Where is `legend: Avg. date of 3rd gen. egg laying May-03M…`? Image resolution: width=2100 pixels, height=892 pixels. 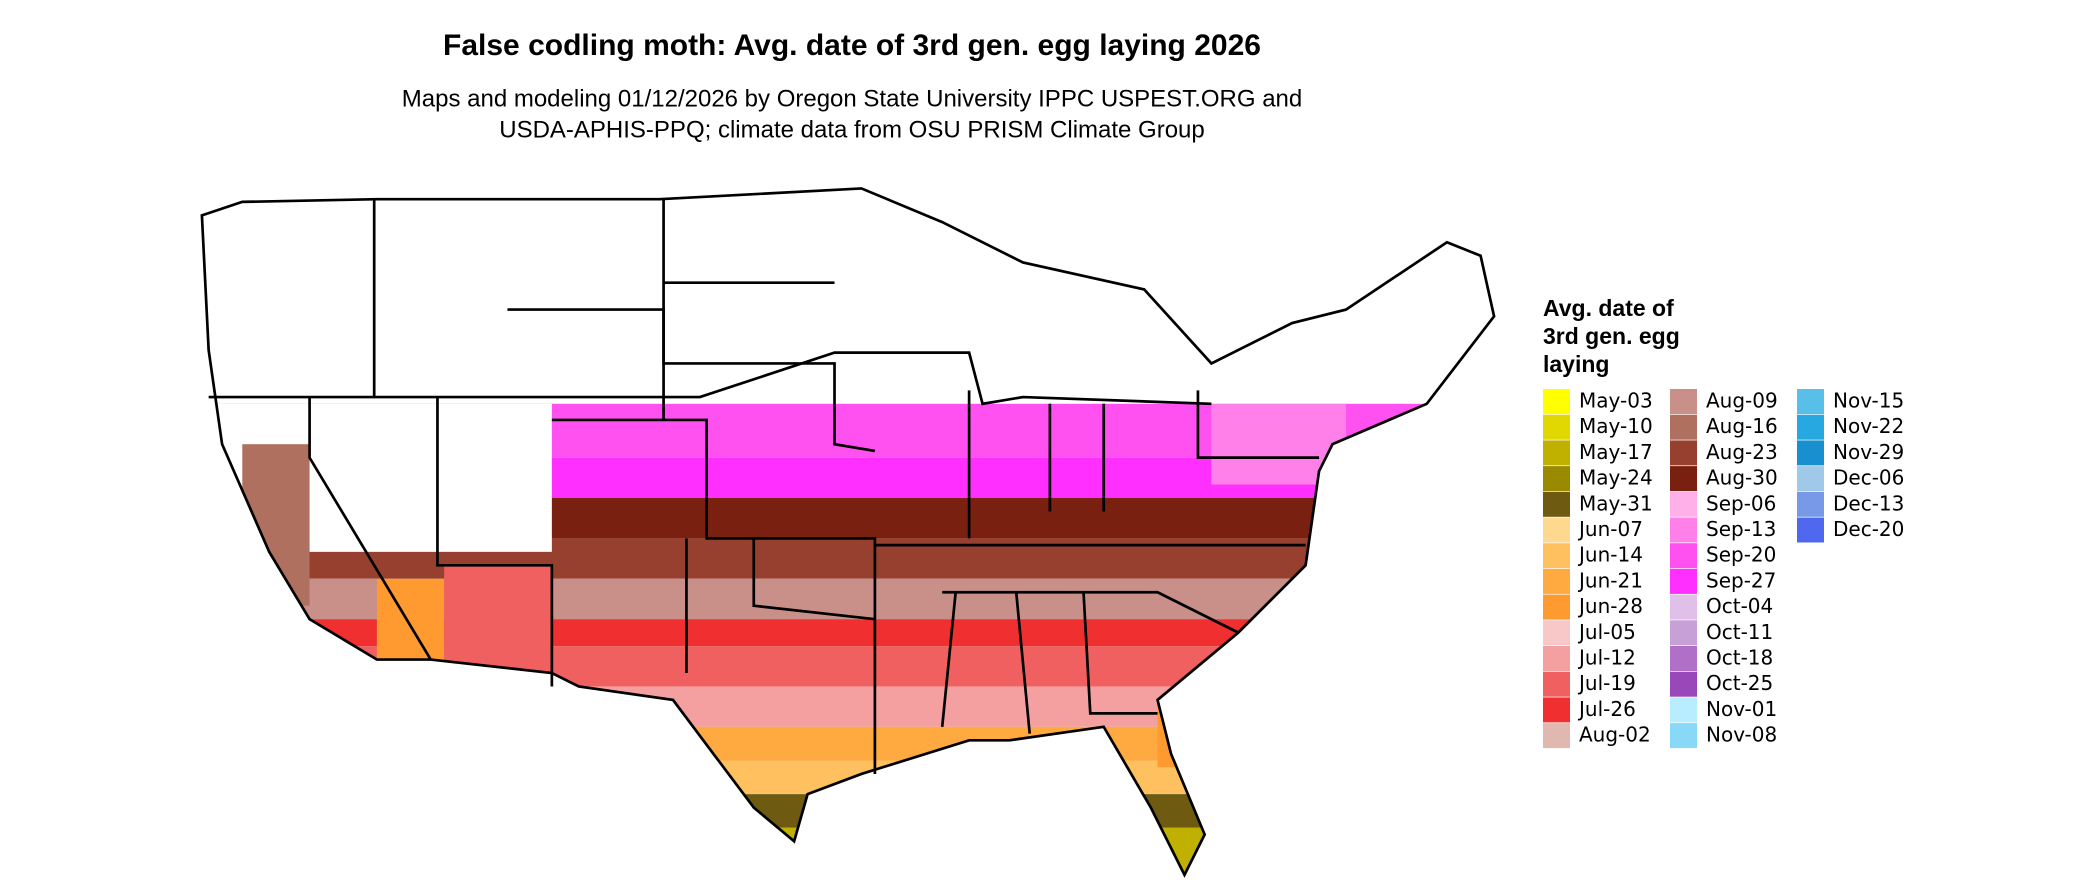
legend: Avg. date of 3rd gen. egg laying May-03M… is located at coordinates (1723, 522).